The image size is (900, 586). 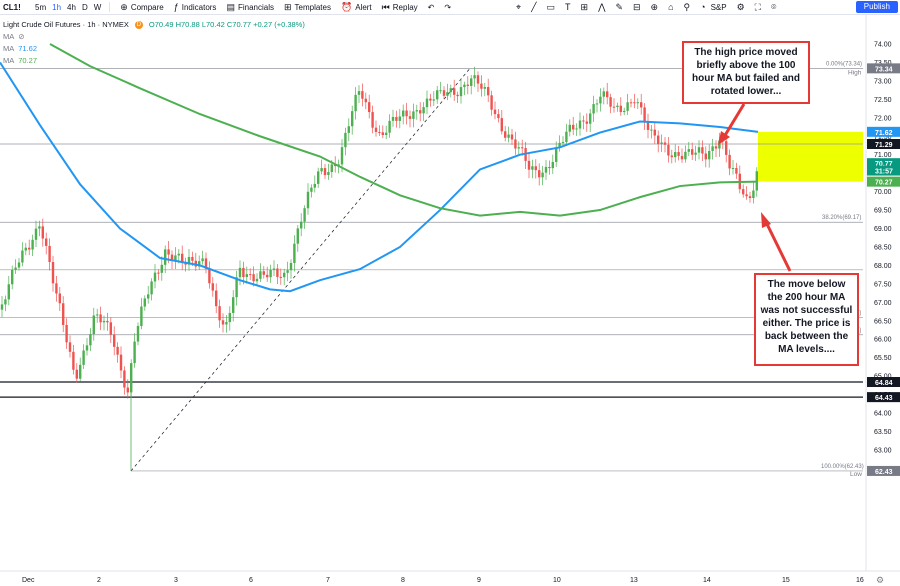 I want to click on financials-button: ▤ Financials, so click(x=250, y=7).